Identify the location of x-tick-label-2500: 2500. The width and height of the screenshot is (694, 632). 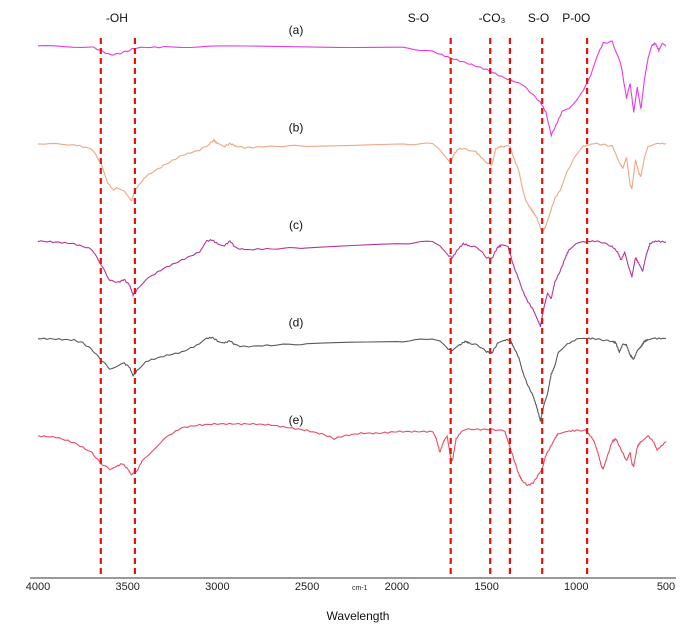
(307, 587).